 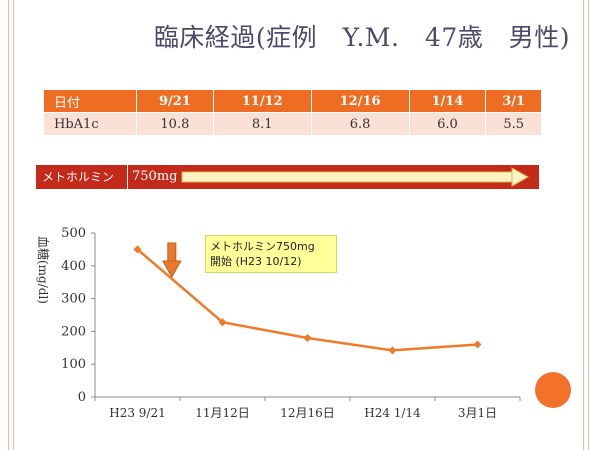 I want to click on callout-line-1: メトホルミン750mg, so click(x=262, y=246).